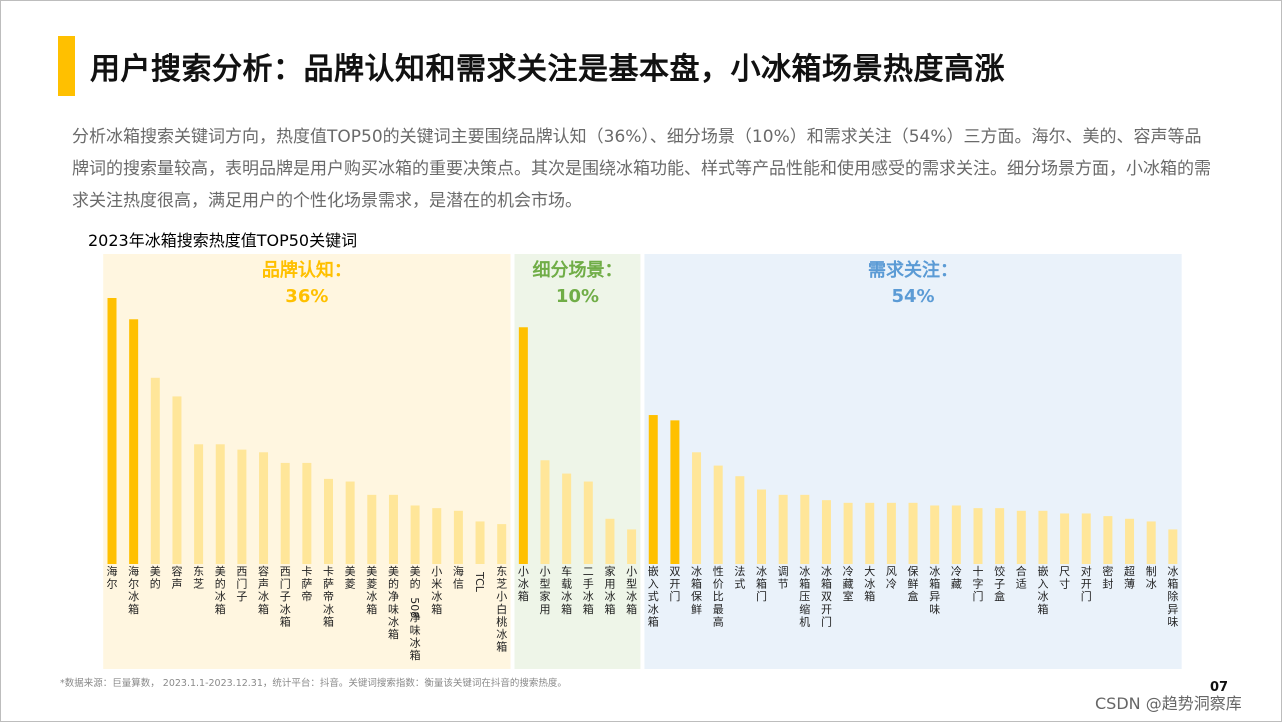  Describe the element at coordinates (653, 596) in the screenshot. I see `category-label: 嵌入式冰箱` at that location.